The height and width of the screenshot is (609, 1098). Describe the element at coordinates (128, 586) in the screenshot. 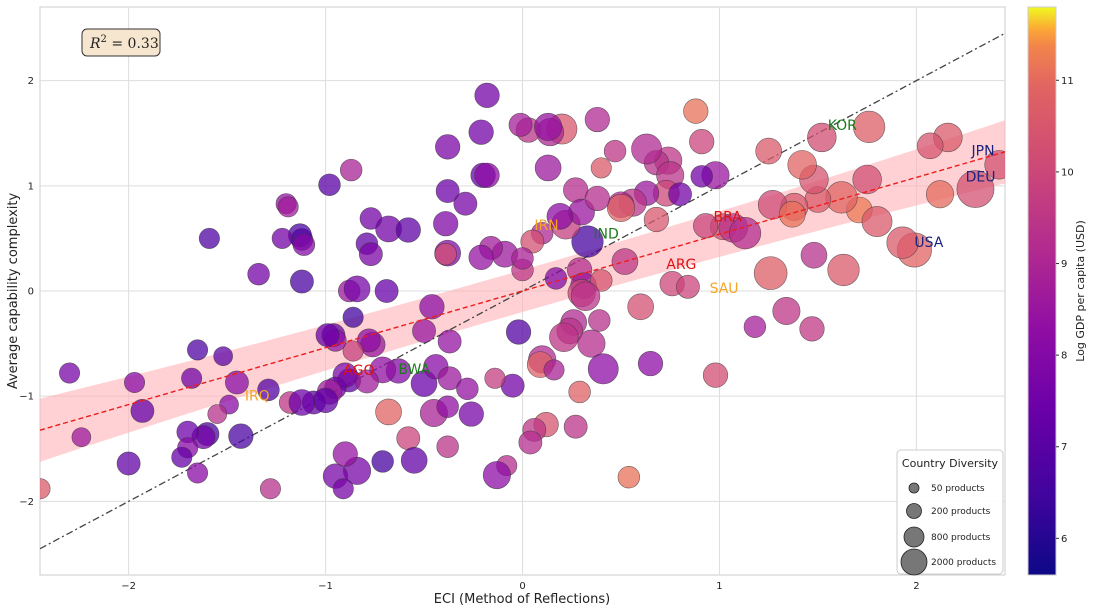

I see `x-tick-label: −2` at that location.